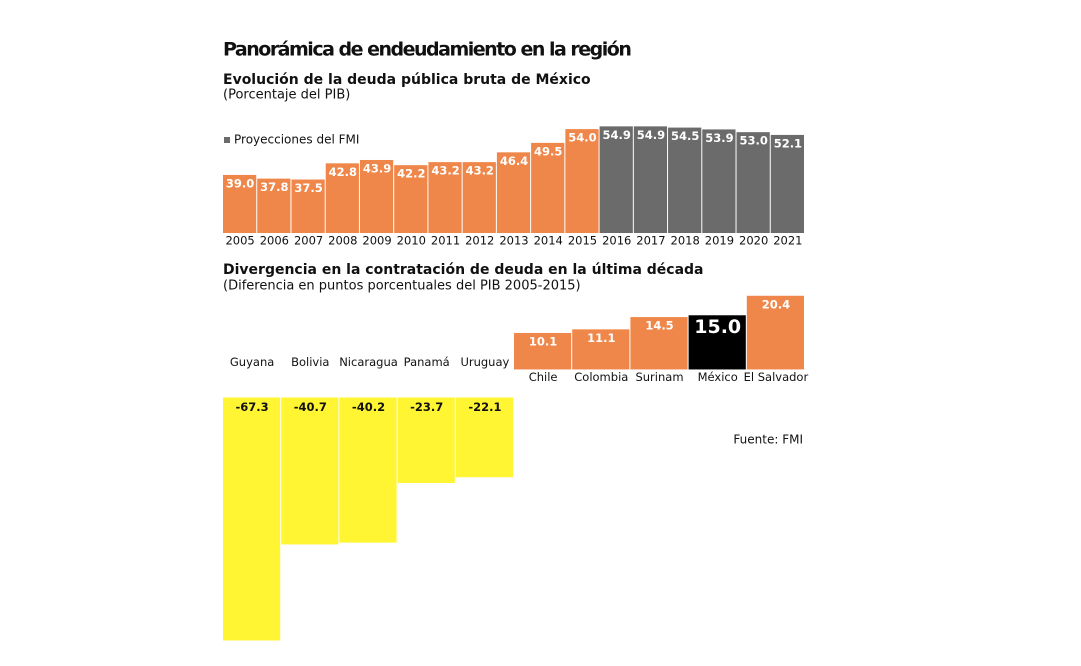 The image size is (1081, 666). Describe the element at coordinates (310, 362) in the screenshot. I see `x-tick-label: Bolivia` at that location.